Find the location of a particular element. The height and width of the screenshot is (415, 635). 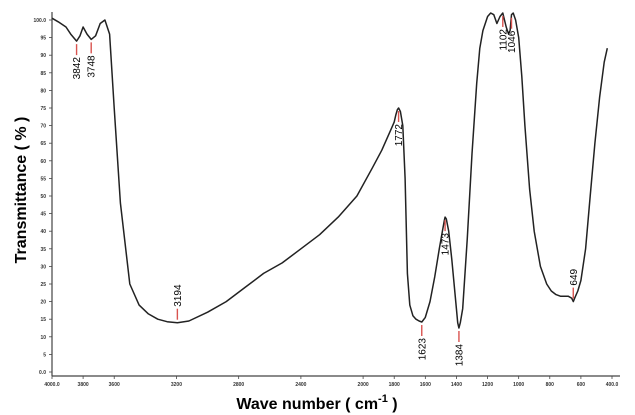

y-tick-label: 60 is located at coordinates (43, 162).